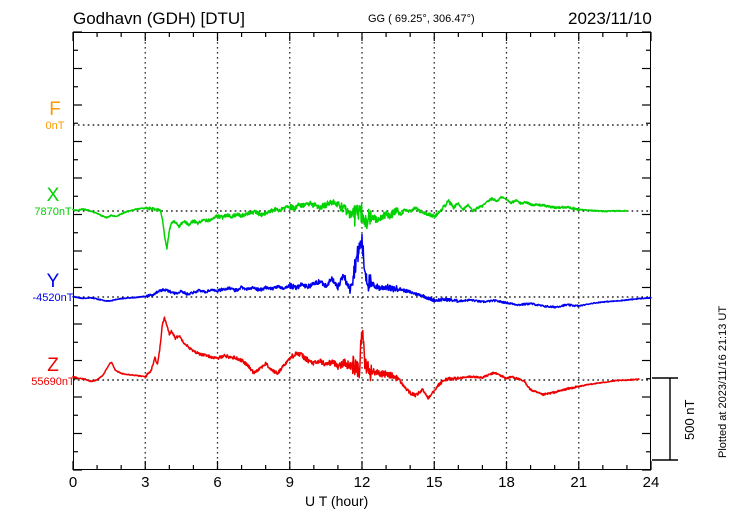 The width and height of the screenshot is (730, 520). Describe the element at coordinates (55, 126) in the screenshot. I see `component-baseline-f: 0nT` at that location.